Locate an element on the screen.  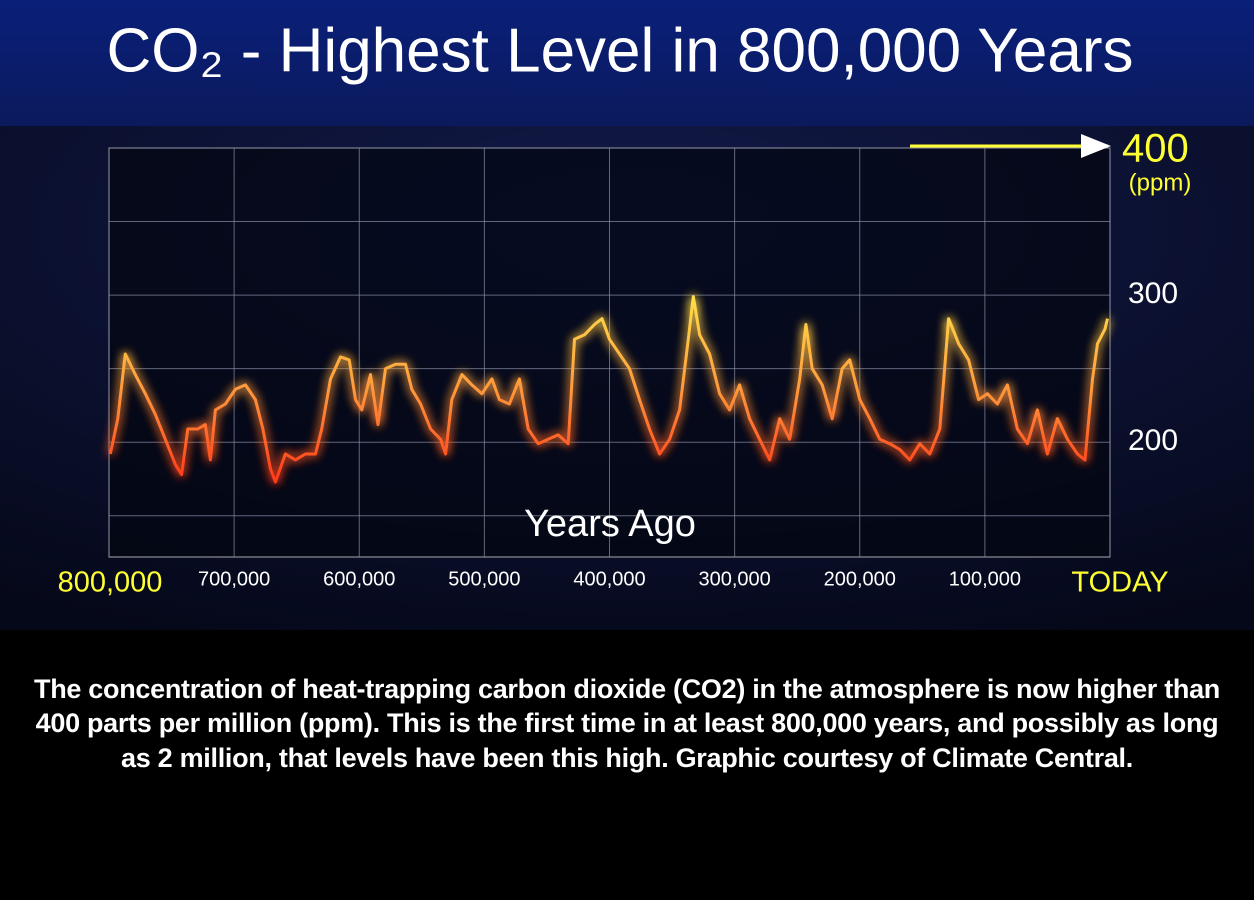
x-tick-label: 700,000 is located at coordinates (234, 579).